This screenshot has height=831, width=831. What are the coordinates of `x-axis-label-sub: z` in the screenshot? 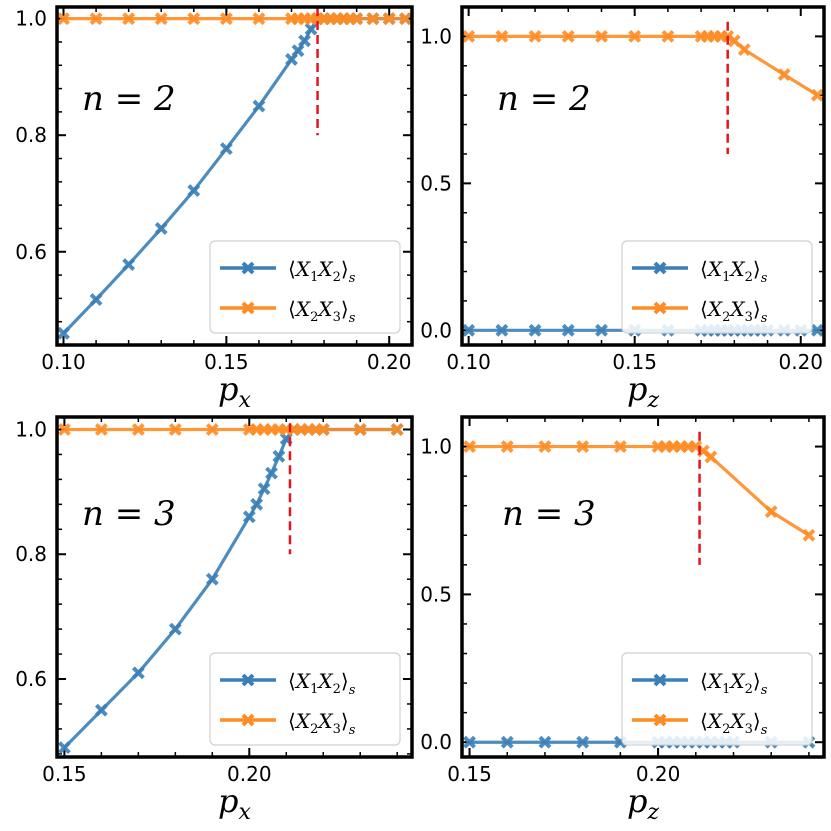 It's located at (652, 812).